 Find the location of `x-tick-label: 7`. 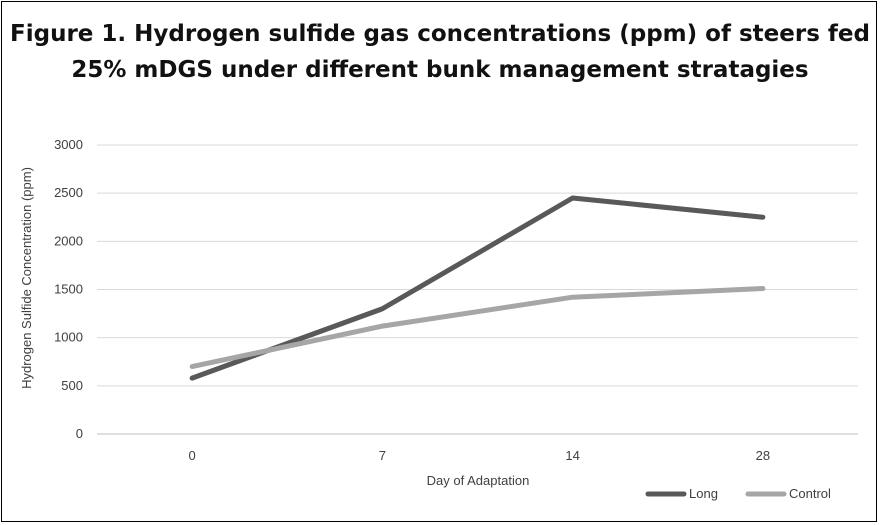

x-tick-label: 7 is located at coordinates (382, 455).